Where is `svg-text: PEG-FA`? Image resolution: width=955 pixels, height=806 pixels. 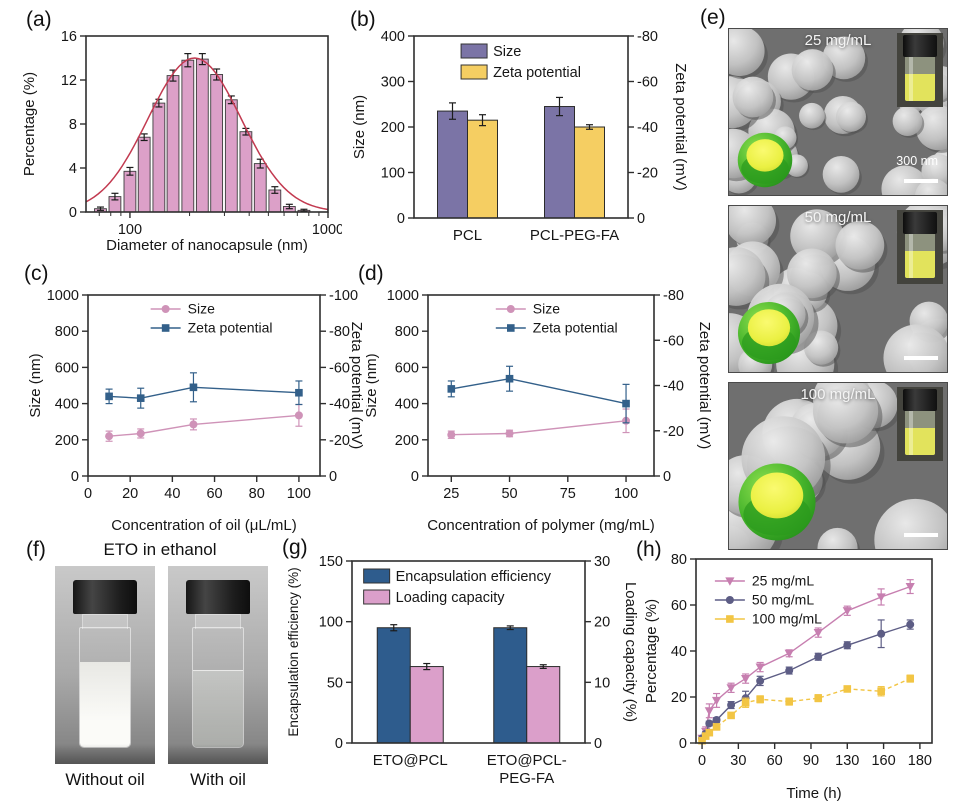 svg-text: PEG-FA is located at coordinates (526, 778).